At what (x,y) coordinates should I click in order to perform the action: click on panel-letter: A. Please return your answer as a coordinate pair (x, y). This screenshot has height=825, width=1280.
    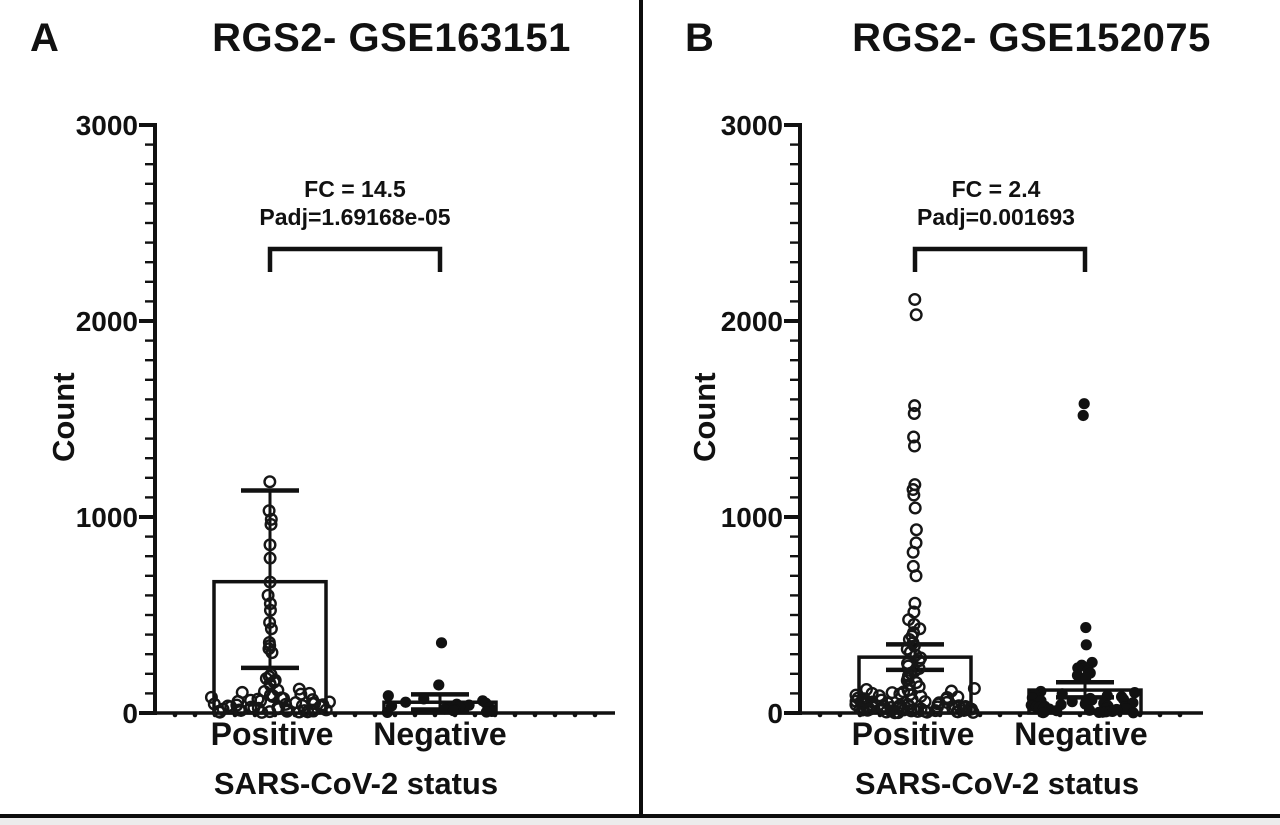
    Looking at the image, I should click on (44, 38).